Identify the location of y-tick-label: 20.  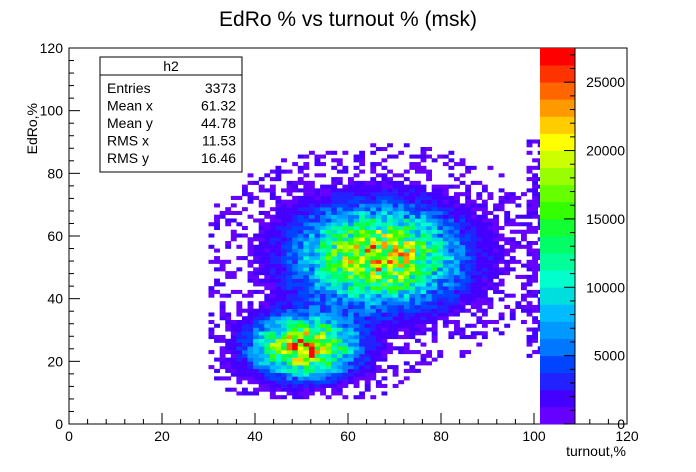
(55, 361).